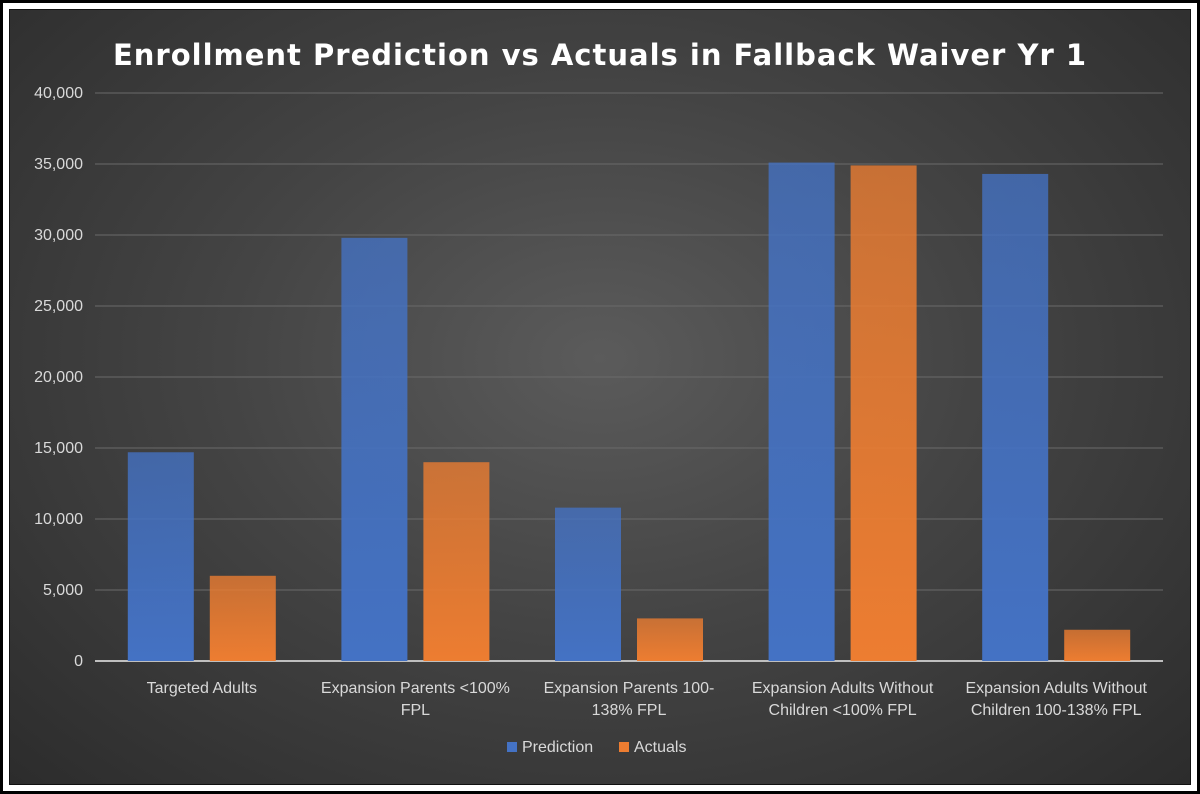 The image size is (1200, 794). What do you see at coordinates (58, 164) in the screenshot?
I see `y-tick-label: 35,000` at bounding box center [58, 164].